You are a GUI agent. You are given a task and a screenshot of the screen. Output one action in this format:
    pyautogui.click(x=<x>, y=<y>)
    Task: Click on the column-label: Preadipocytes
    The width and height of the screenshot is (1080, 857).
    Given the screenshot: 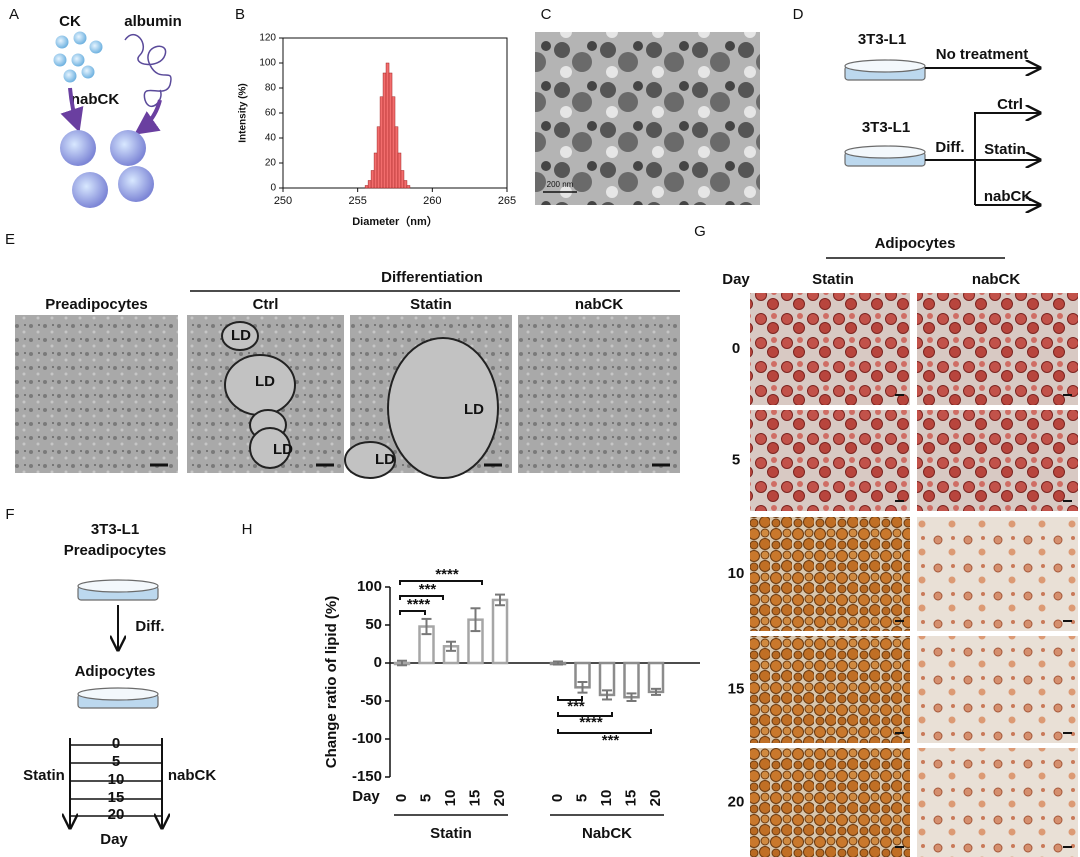 What is the action you would take?
    pyautogui.click(x=96, y=304)
    